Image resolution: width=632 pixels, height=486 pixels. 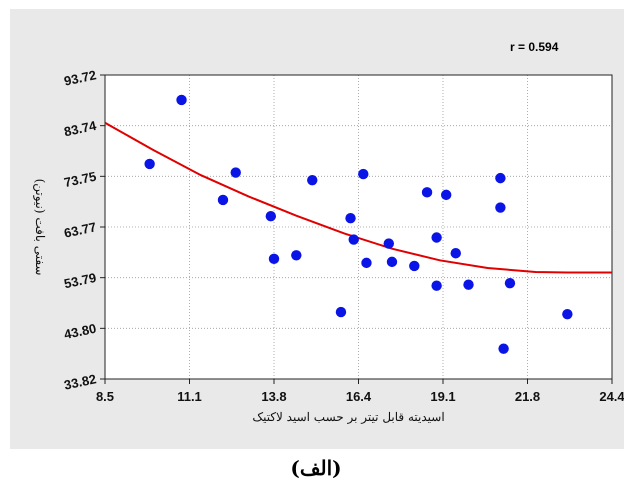 I want to click on y-tick-label: 93.72, so click(x=80, y=77).